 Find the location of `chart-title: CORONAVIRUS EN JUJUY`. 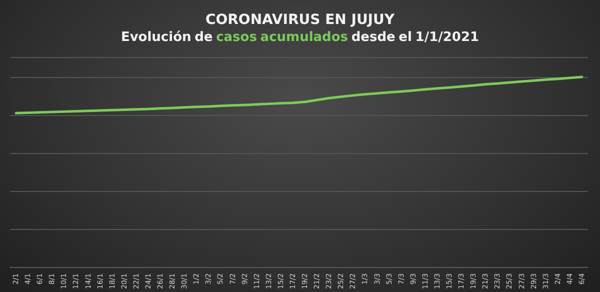

chart-title: CORONAVIRUS EN JUJUY is located at coordinates (300, 20).